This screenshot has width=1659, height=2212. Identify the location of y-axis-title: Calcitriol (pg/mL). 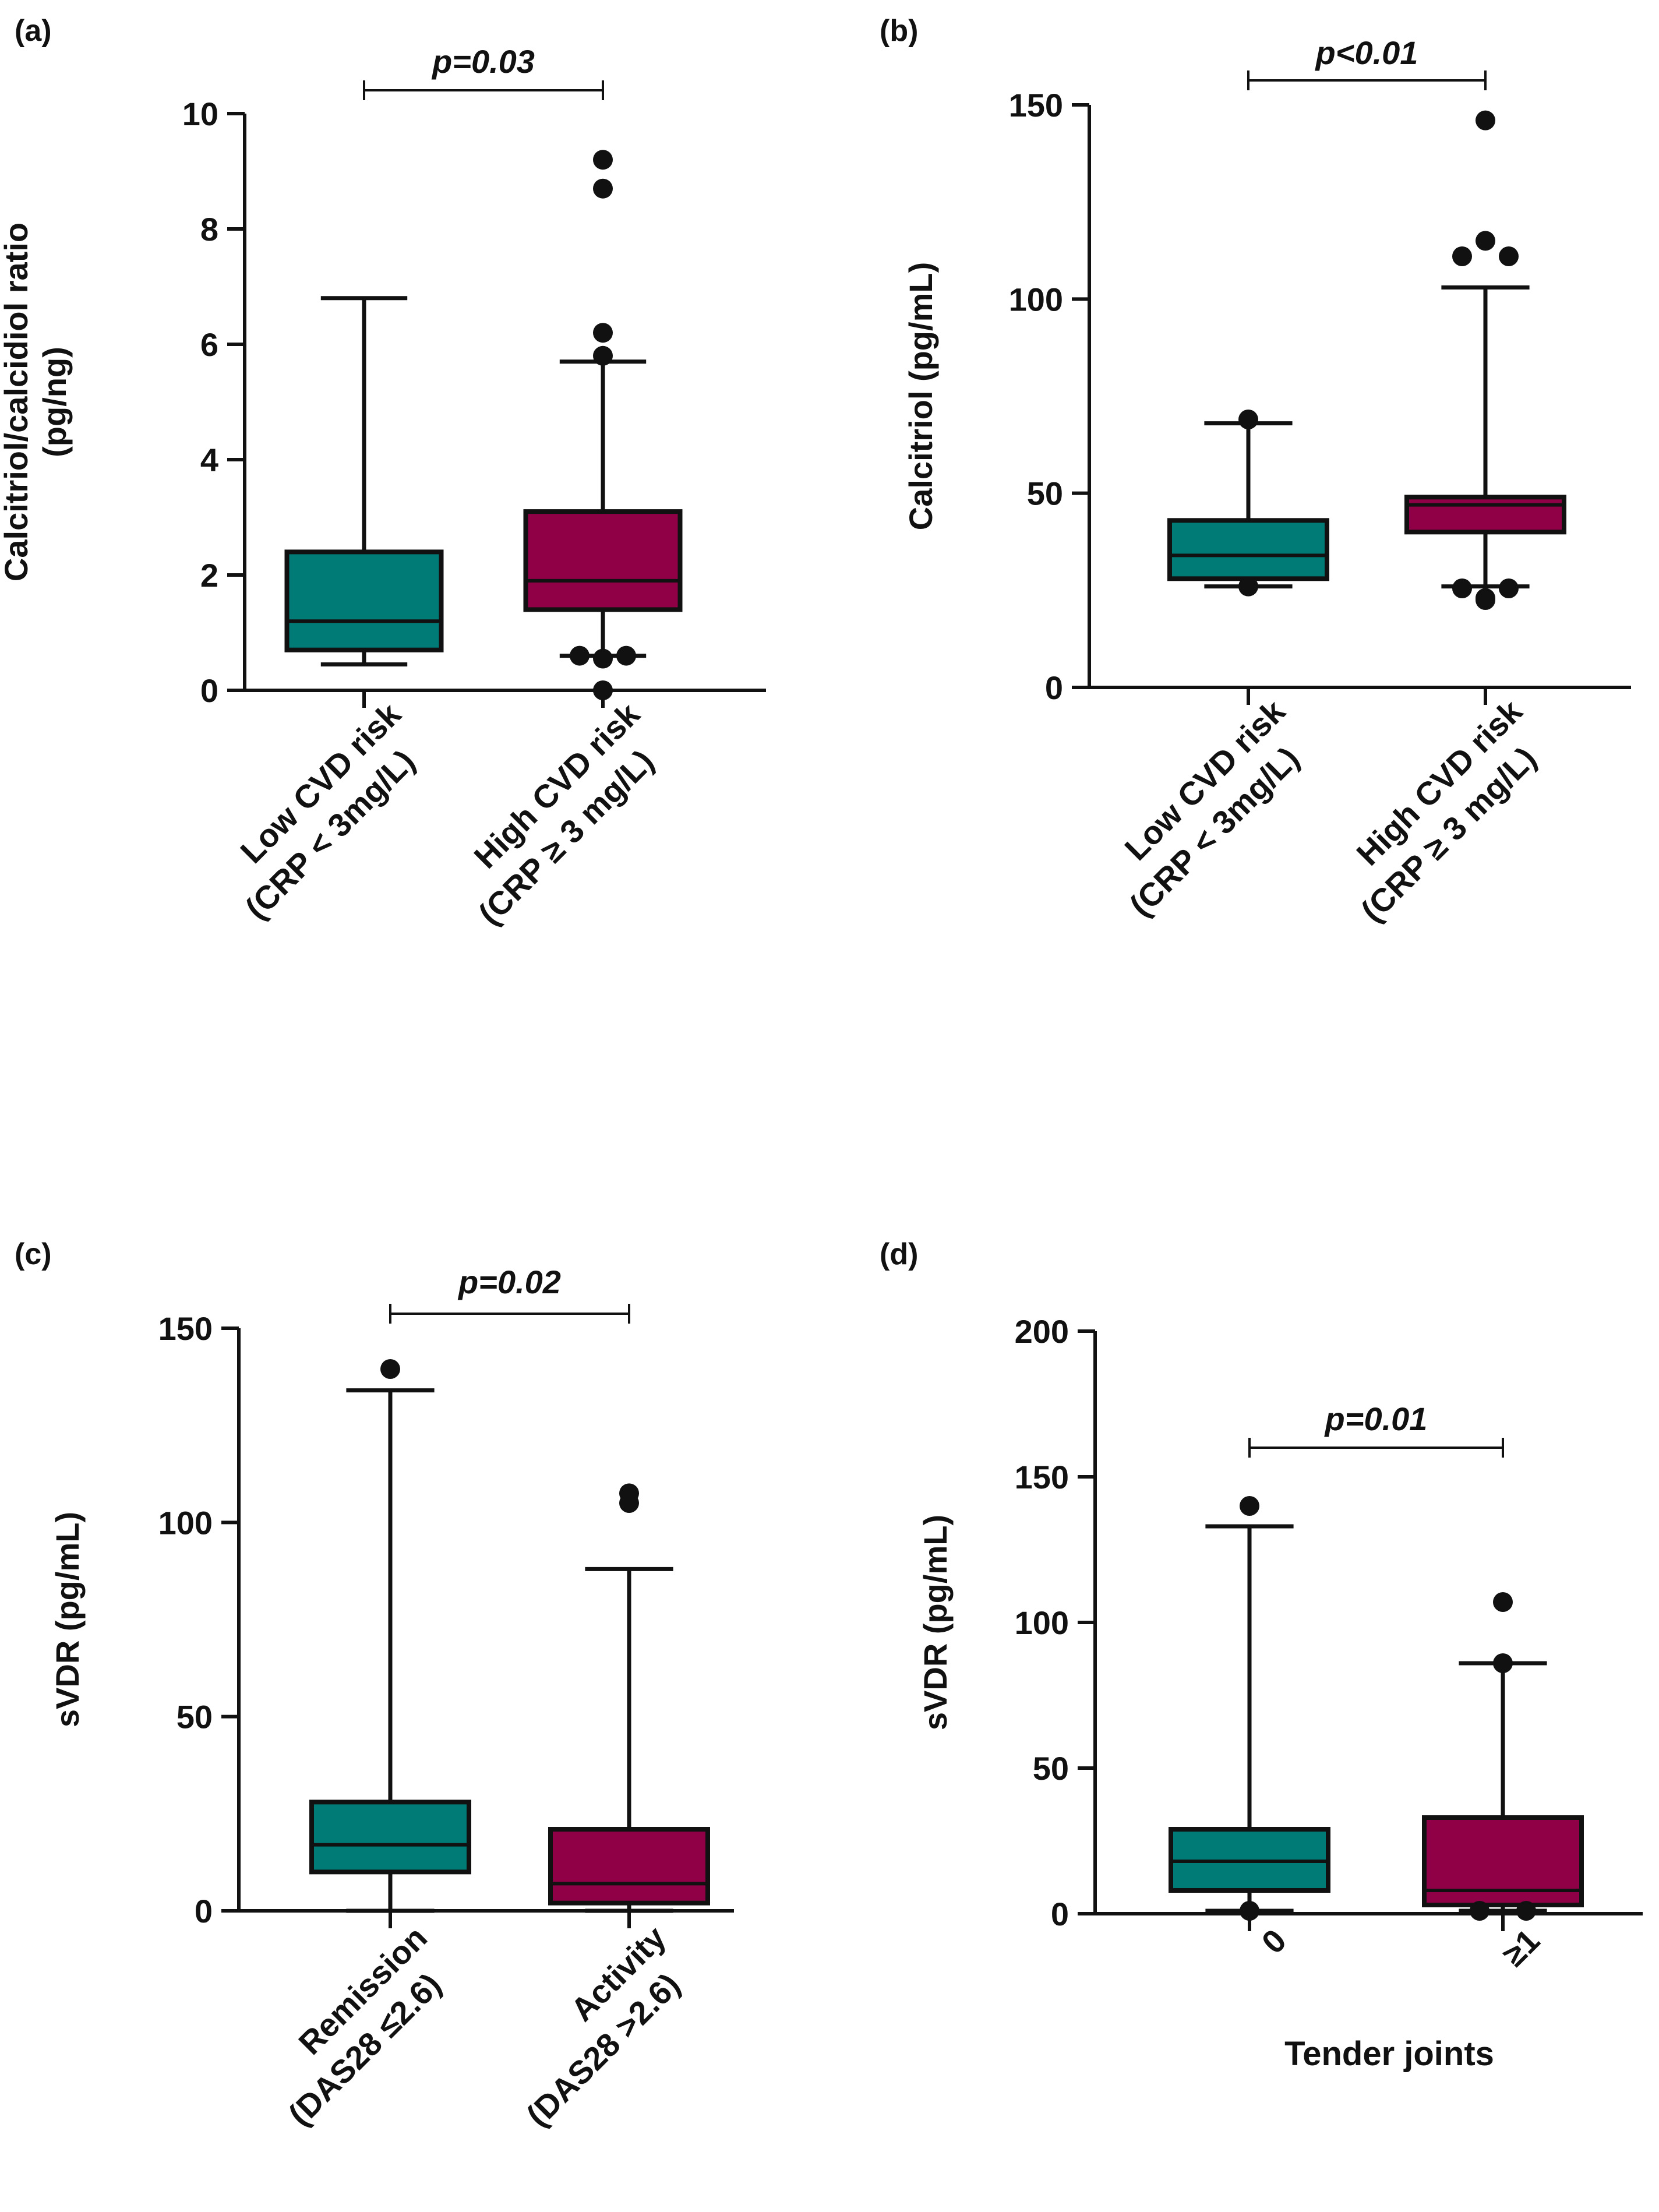
(920, 396).